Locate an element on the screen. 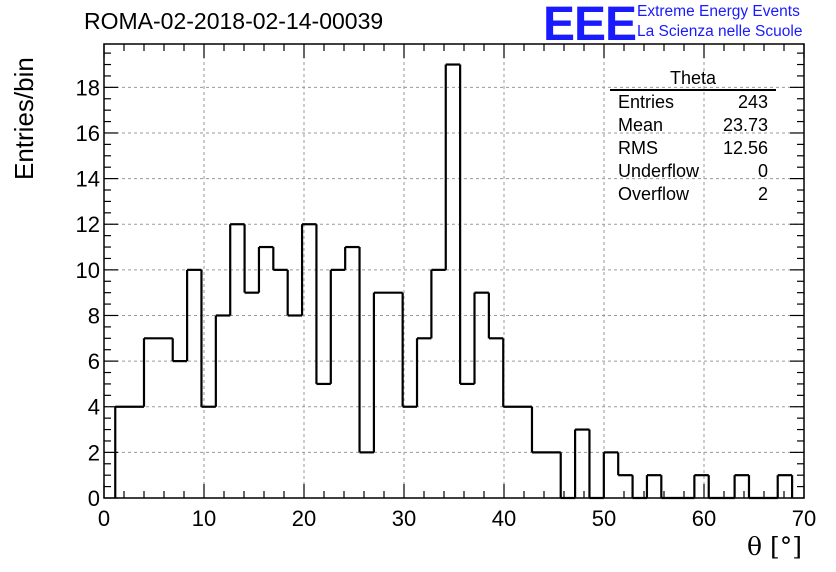 This screenshot has width=836, height=572. y-tick-labels: 0 2 4 6 8 10 12 14 16 18 is located at coordinates (88, 293).